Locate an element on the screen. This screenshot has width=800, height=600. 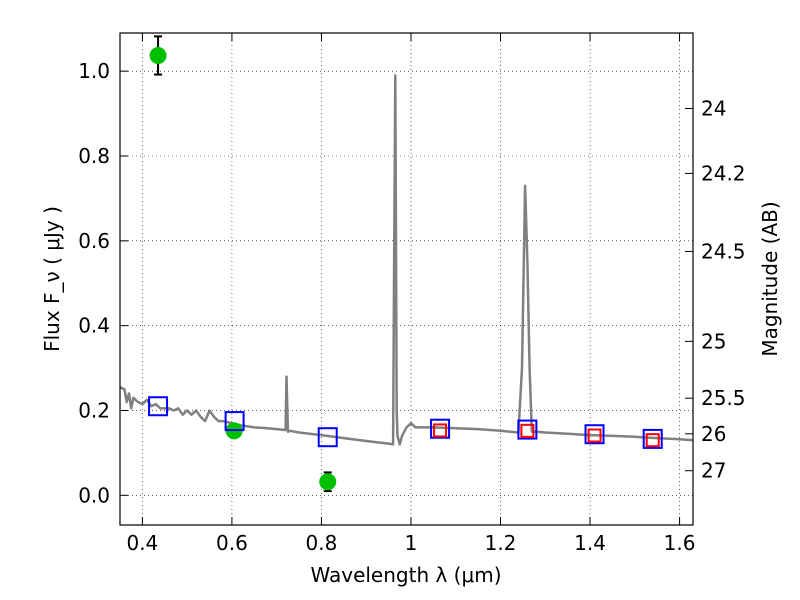
magnitude-axis-label: Magnitude (AB) is located at coordinates (770, 278).